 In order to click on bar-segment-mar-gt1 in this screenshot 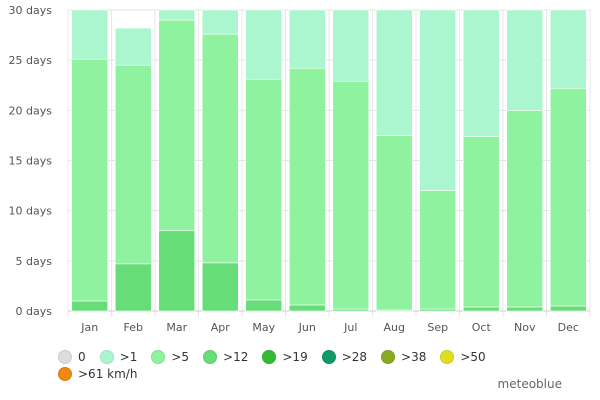, I will do `click(177, 15)`.